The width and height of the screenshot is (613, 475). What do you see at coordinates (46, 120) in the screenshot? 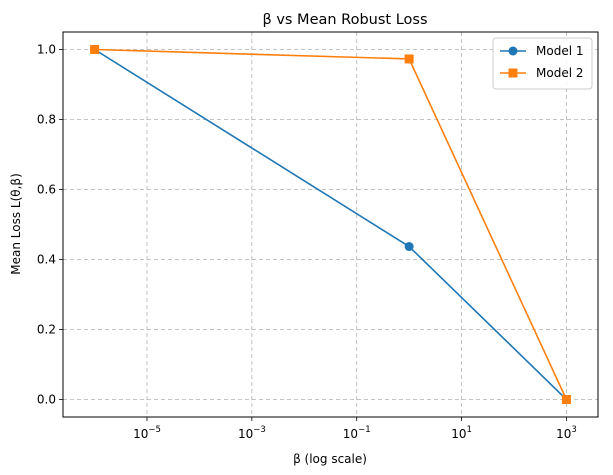
I see `y-tick-label: 0.8` at bounding box center [46, 120].